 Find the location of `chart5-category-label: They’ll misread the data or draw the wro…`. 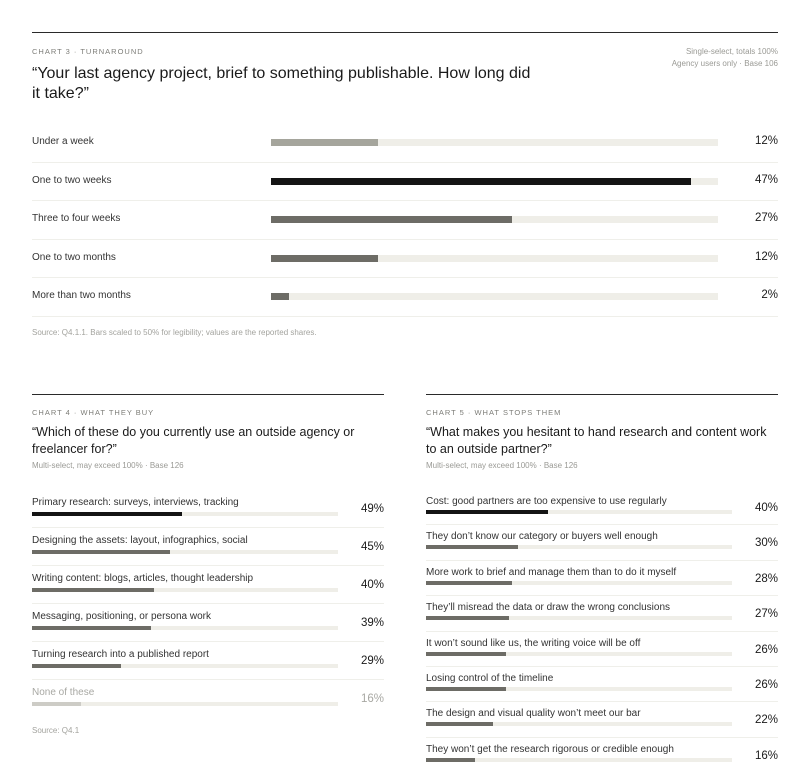

chart5-category-label: They’ll misread the data or draw the wro… is located at coordinates (548, 608).